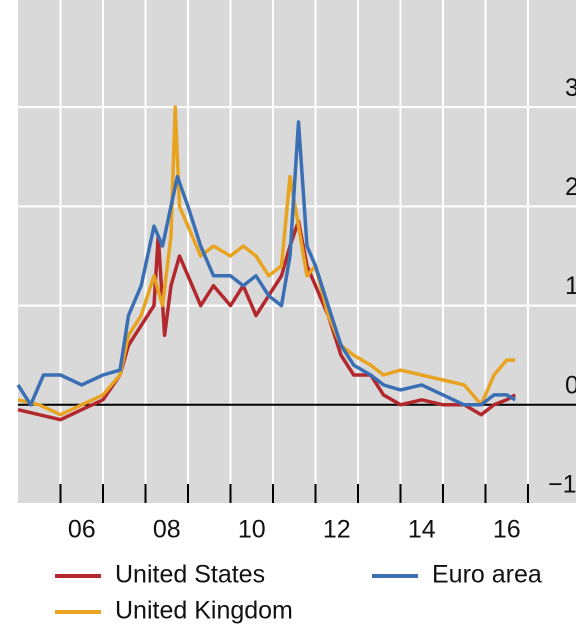  I want to click on legend-label: United Kingdom, so click(204, 611).